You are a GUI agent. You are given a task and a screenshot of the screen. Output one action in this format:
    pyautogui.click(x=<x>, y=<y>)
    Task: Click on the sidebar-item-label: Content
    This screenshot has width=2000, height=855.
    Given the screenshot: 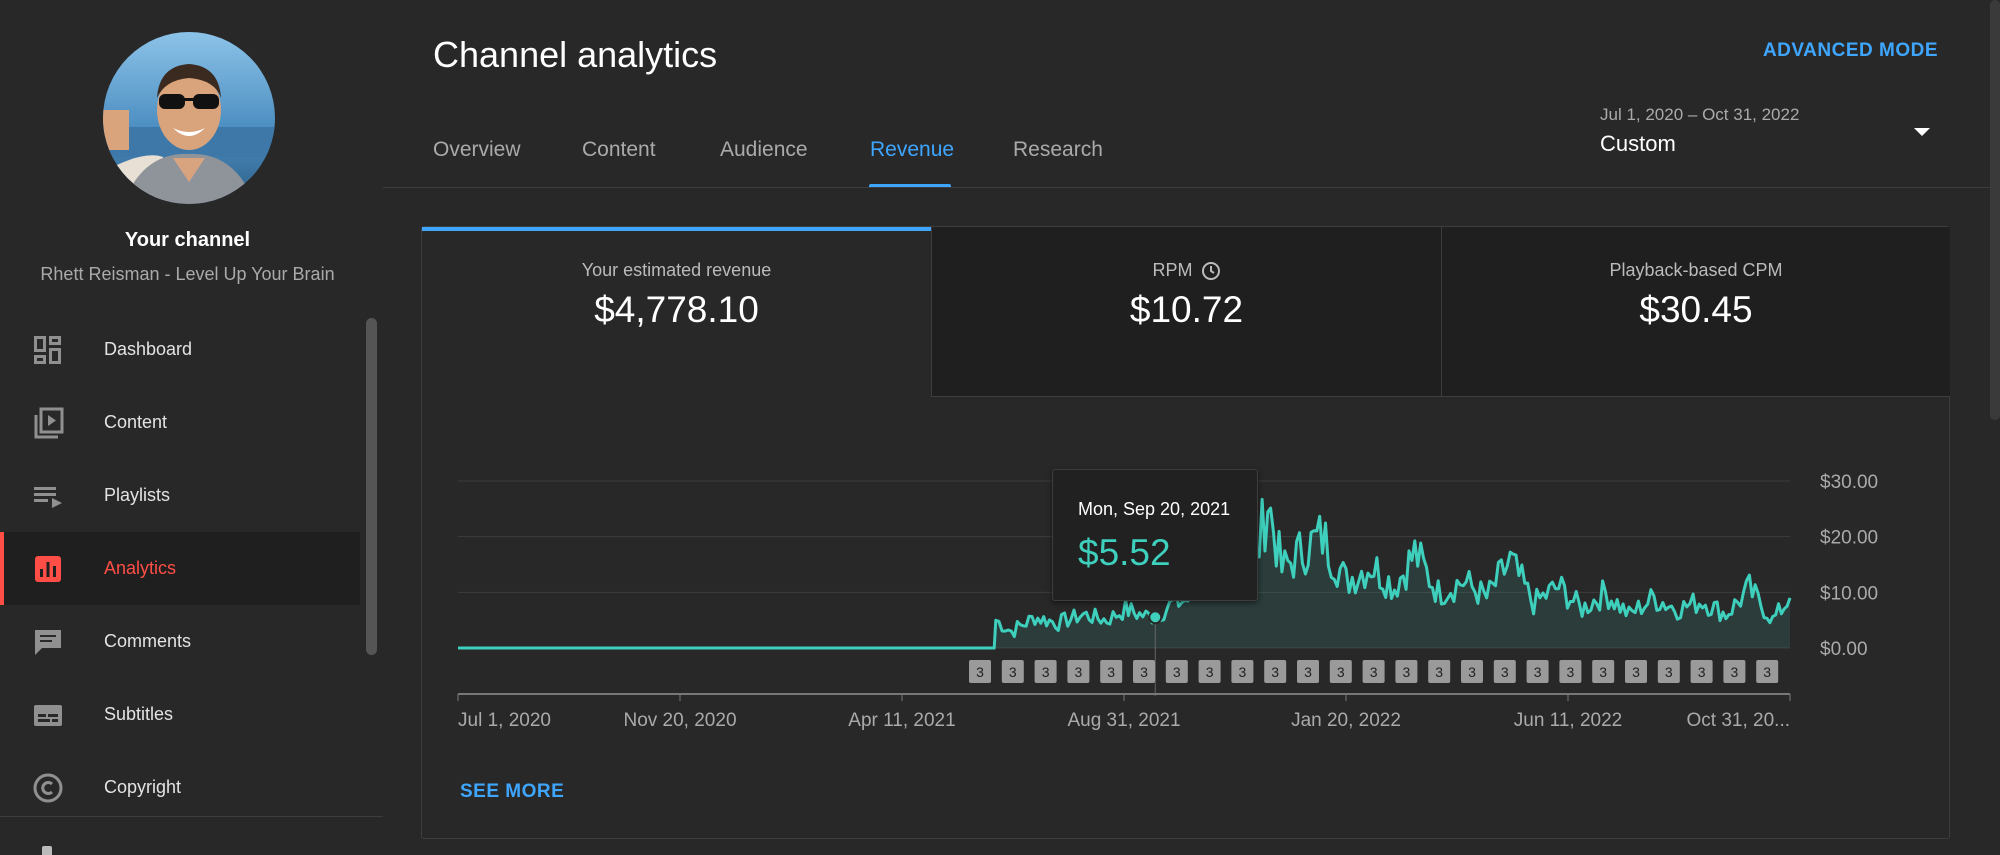 What is the action you would take?
    pyautogui.click(x=136, y=422)
    